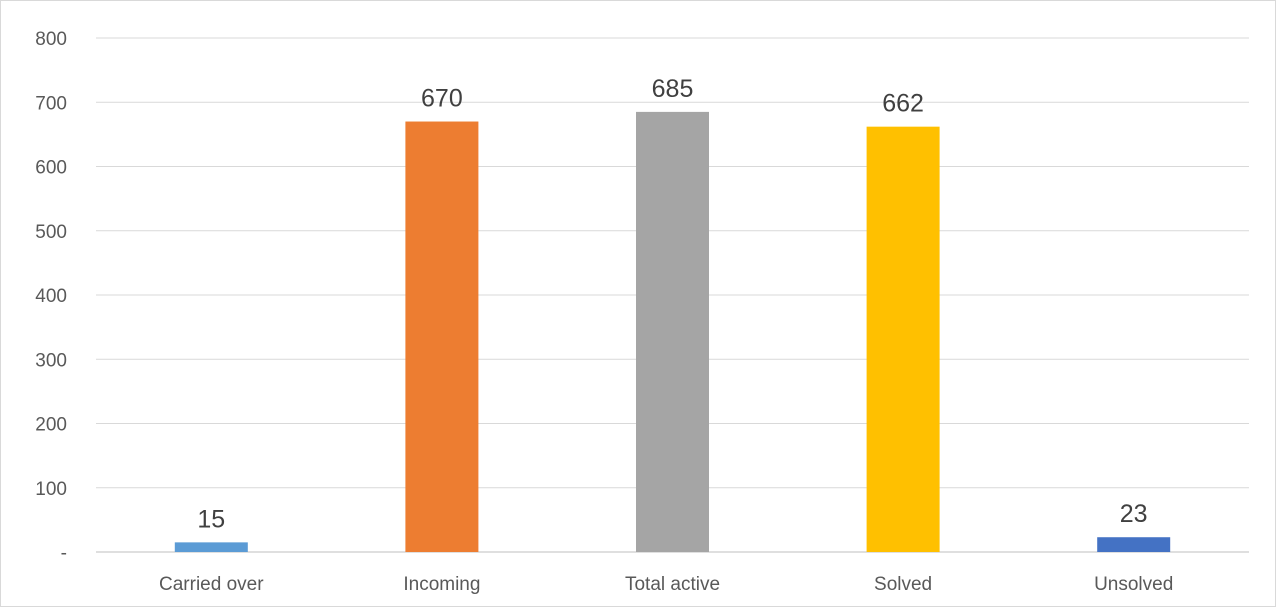 The image size is (1276, 608). What do you see at coordinates (672, 584) in the screenshot?
I see `x-tick-label: Total active` at bounding box center [672, 584].